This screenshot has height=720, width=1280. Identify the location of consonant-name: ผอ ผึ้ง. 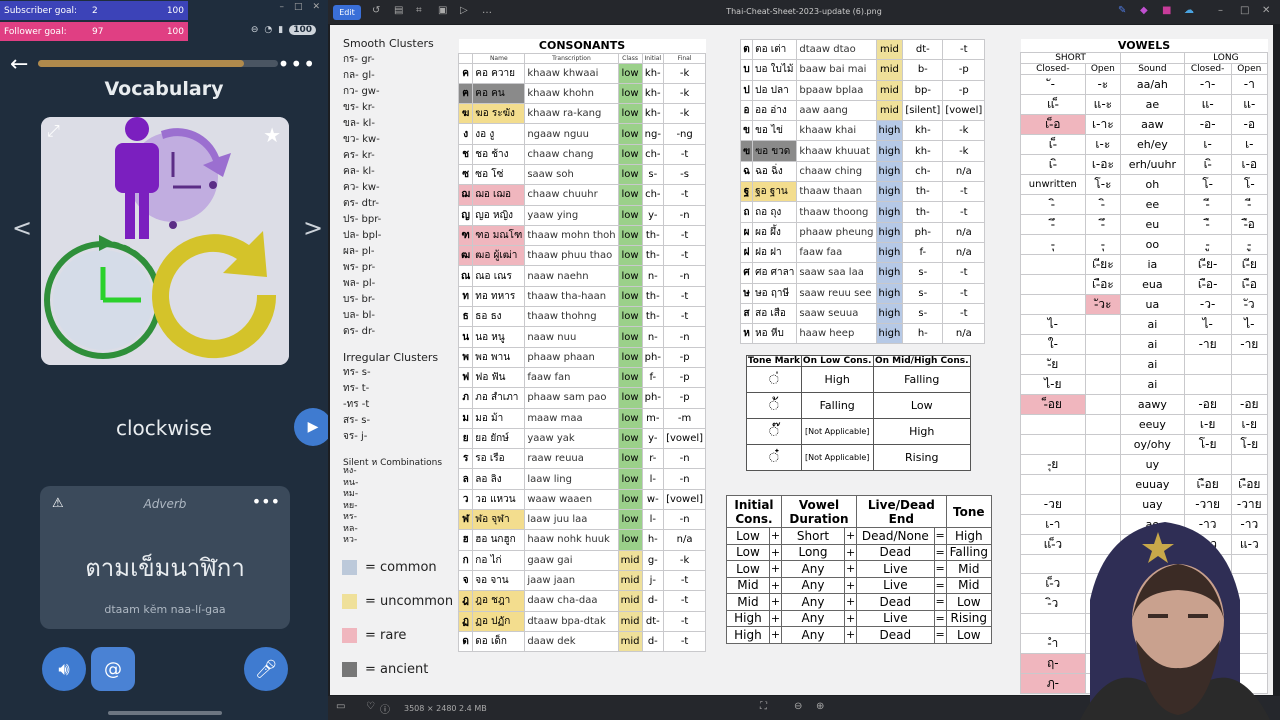
(775, 232).